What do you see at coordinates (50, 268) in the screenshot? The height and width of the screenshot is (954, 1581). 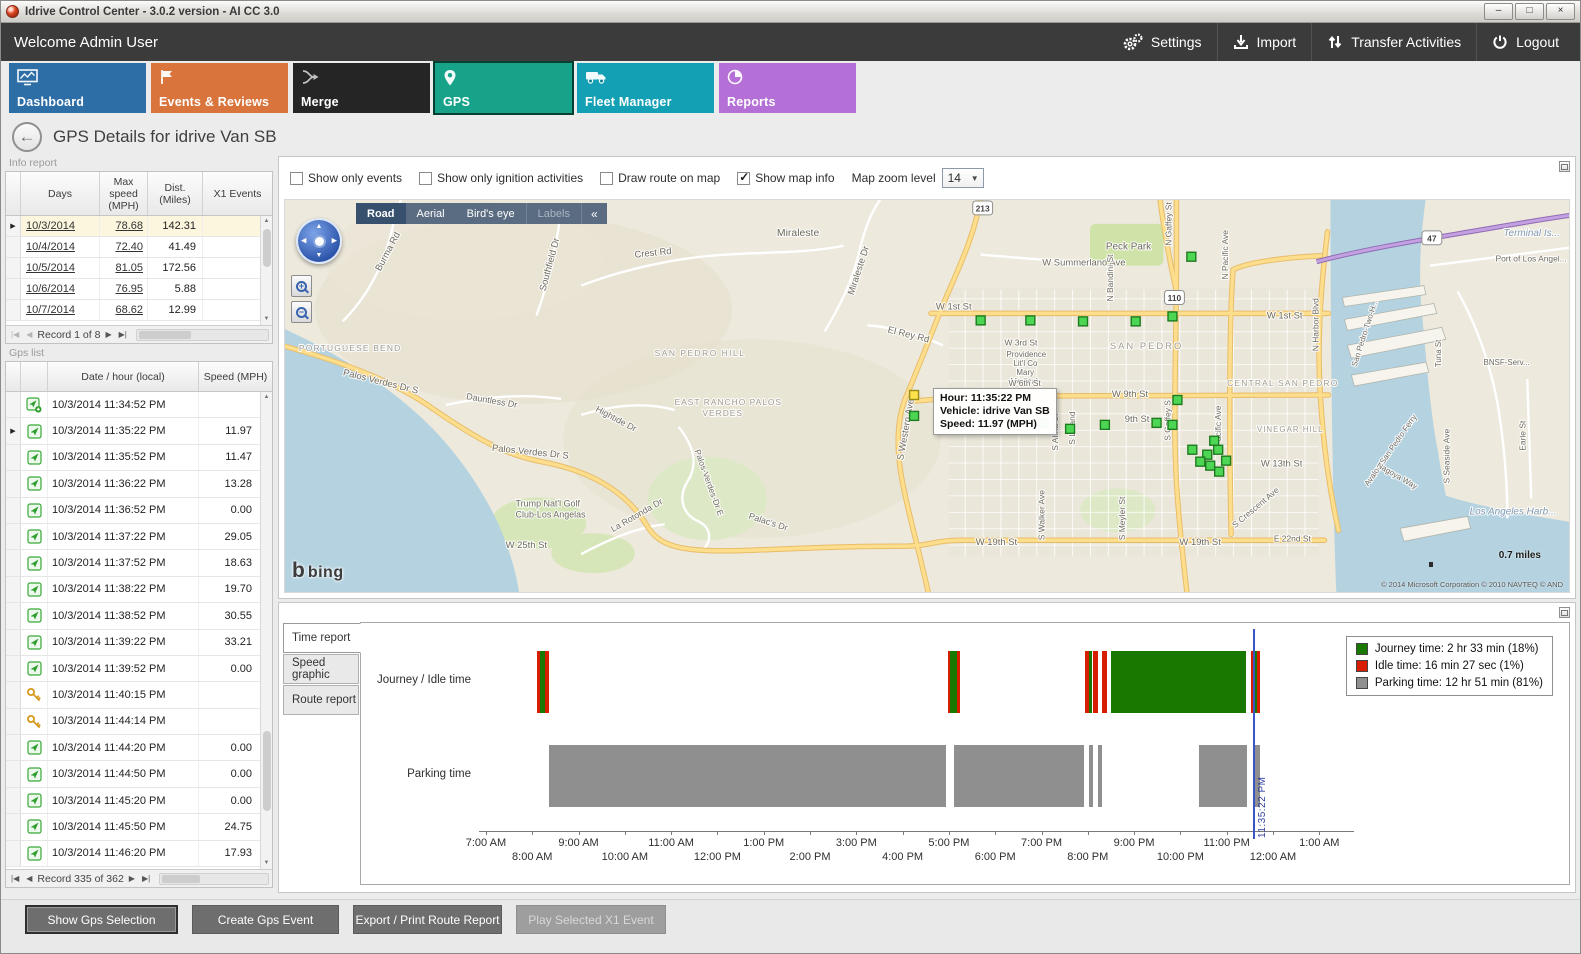 I see `day-link: 10/5/2014` at bounding box center [50, 268].